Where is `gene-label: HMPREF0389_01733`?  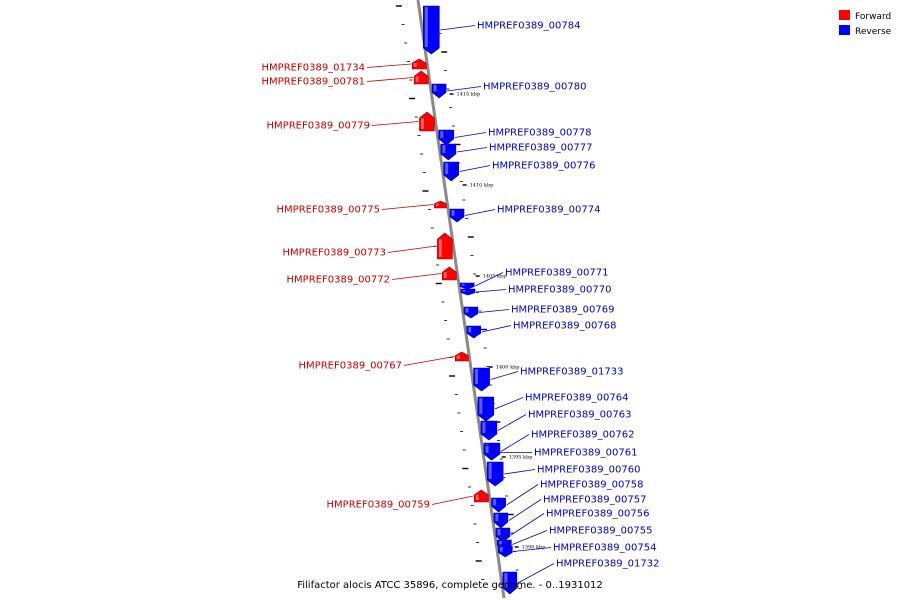
gene-label: HMPREF0389_01733 is located at coordinates (571, 372).